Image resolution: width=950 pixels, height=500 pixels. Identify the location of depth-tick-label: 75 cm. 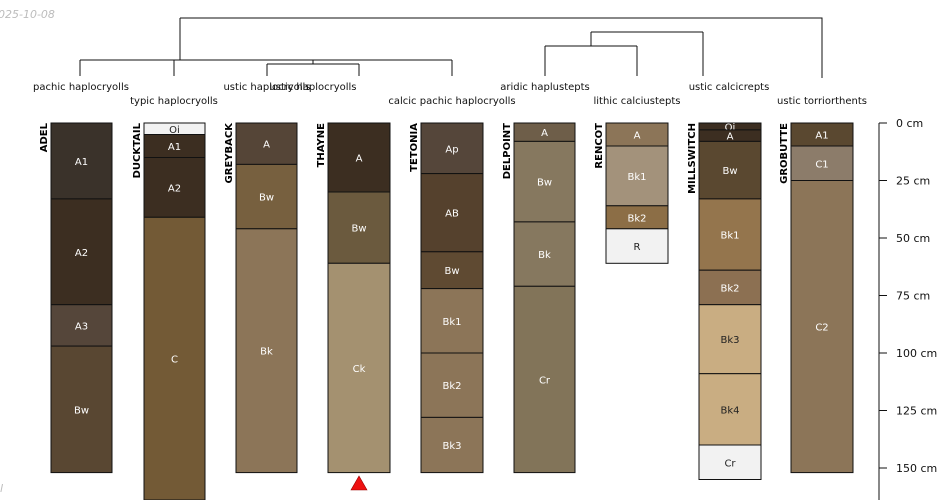
(913, 296).